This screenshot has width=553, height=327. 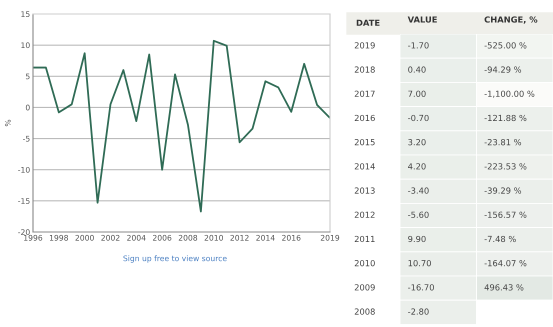 What do you see at coordinates (505, 263) in the screenshot?
I see `data-label: -164.07 %` at bounding box center [505, 263].